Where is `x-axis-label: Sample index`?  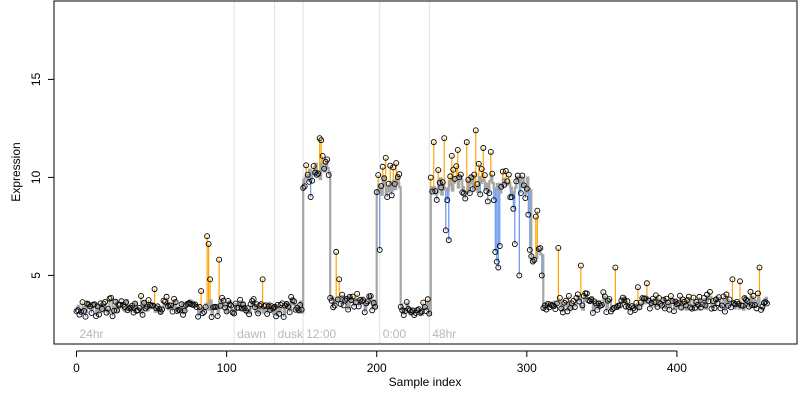
x-axis-label: Sample index is located at coordinates (425, 382).